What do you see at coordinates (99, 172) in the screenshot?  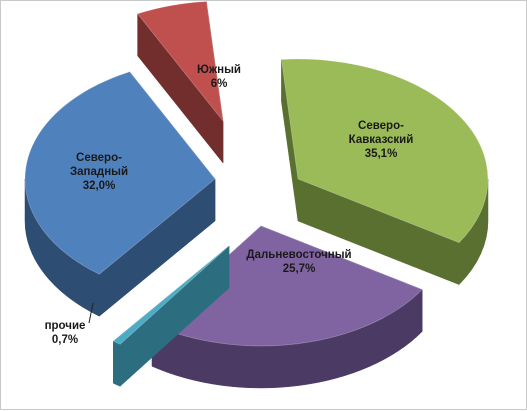 I see `data-label-4: Северо-Западный 32,0%` at bounding box center [99, 172].